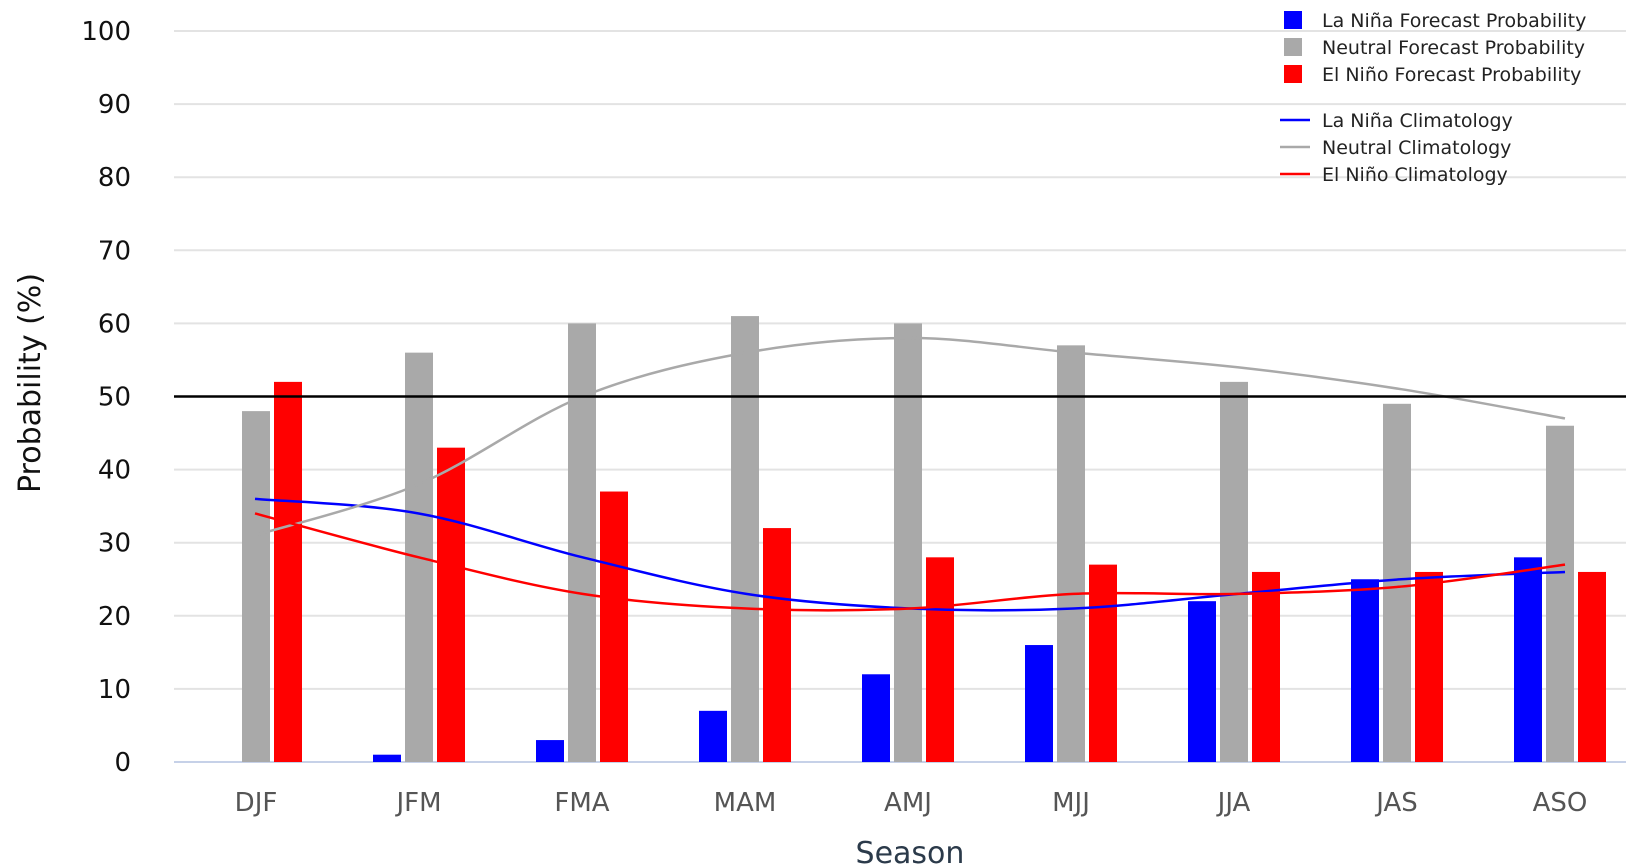 The height and width of the screenshot is (867, 1626). I want to click on x-axis-ticks: DJF JFM FMA MAM AMJ MJJ JJA JAS ASO, so click(911, 803).